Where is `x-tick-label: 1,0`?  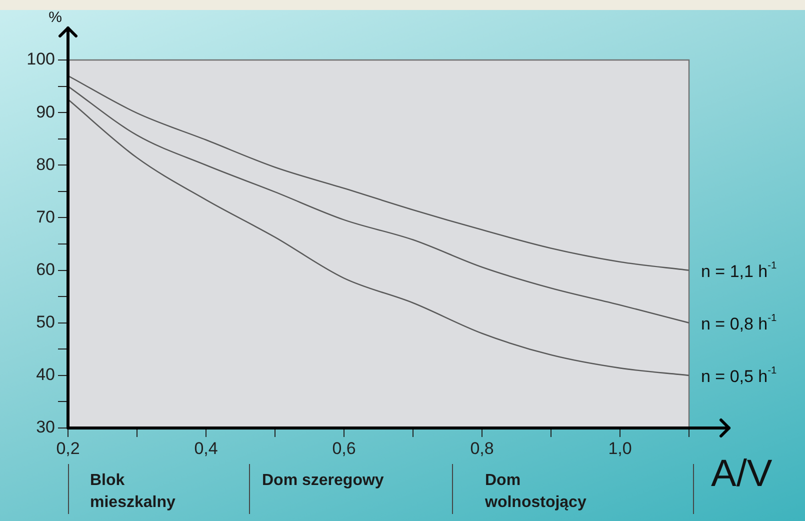 x-tick-label: 1,0 is located at coordinates (620, 448).